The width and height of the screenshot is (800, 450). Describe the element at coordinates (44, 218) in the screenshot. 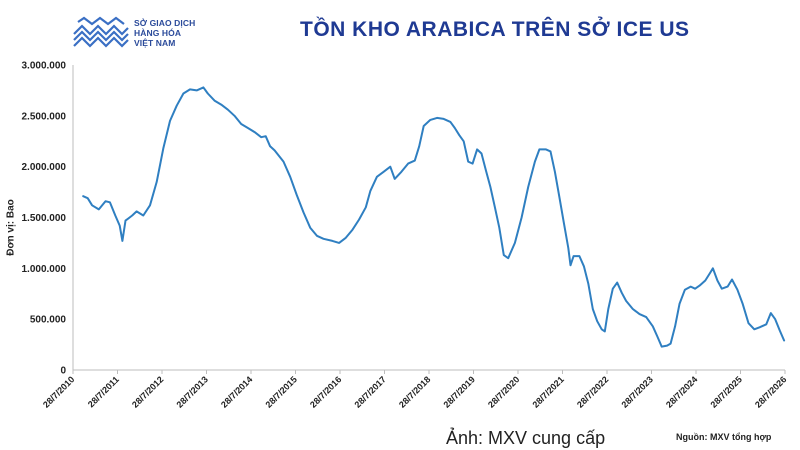

I see `y-tick-label: 1.500.000` at that location.